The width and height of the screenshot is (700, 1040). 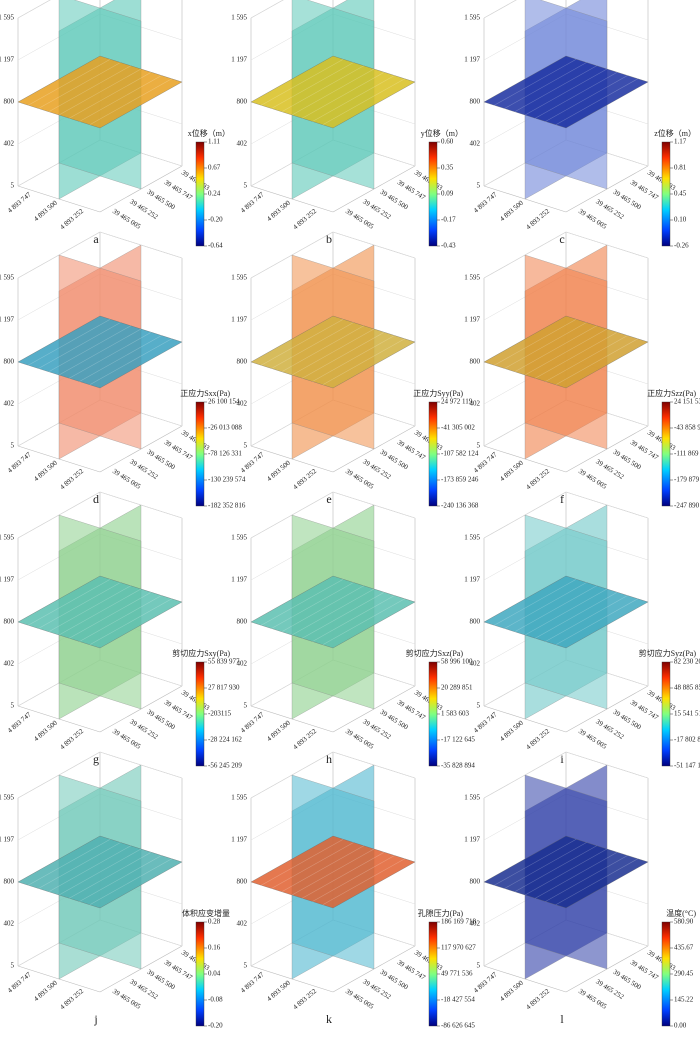 What do you see at coordinates (214, 974) in the screenshot?
I see `colorbar-tick-label: 0.04` at bounding box center [214, 974].